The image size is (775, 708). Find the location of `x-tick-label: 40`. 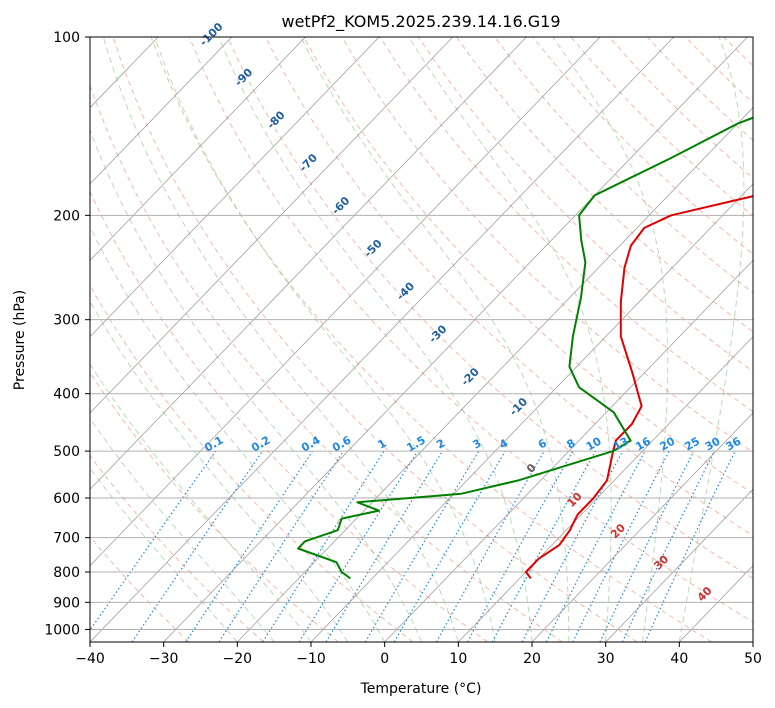

x-tick-label: 40 is located at coordinates (679, 659).